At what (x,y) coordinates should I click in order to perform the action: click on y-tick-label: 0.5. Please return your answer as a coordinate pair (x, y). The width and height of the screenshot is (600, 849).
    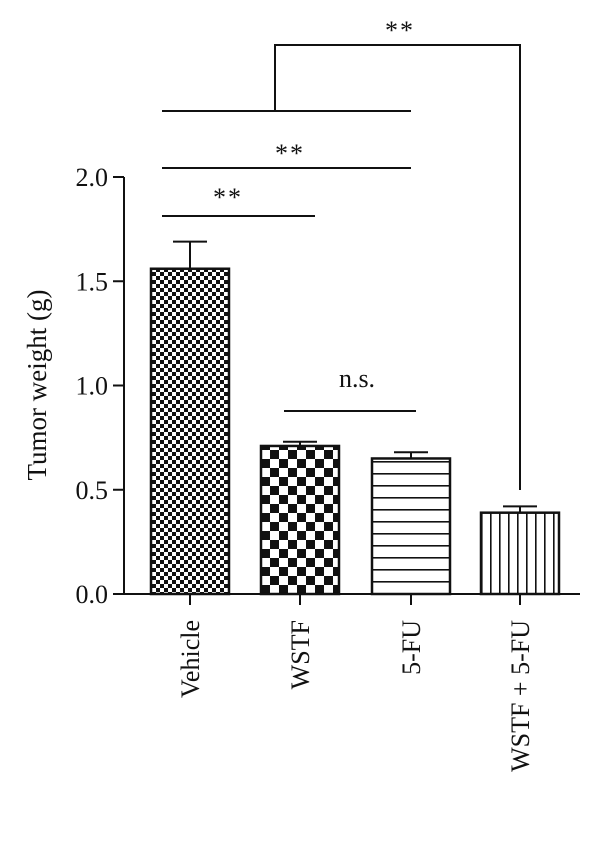
    Looking at the image, I should click on (92, 490).